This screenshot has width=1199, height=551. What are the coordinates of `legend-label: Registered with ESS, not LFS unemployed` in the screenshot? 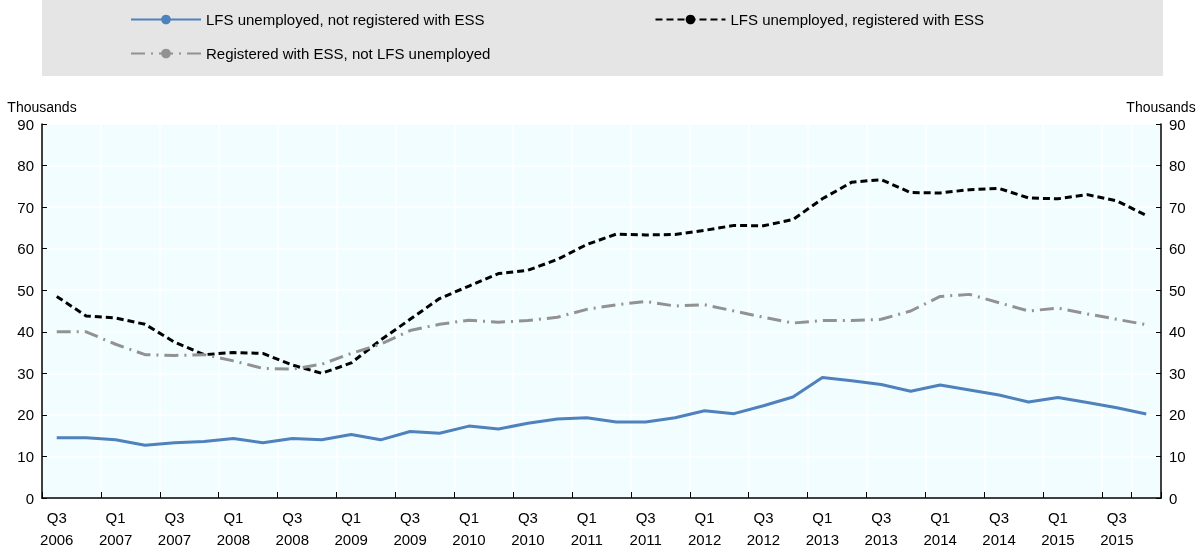 It's located at (348, 53).